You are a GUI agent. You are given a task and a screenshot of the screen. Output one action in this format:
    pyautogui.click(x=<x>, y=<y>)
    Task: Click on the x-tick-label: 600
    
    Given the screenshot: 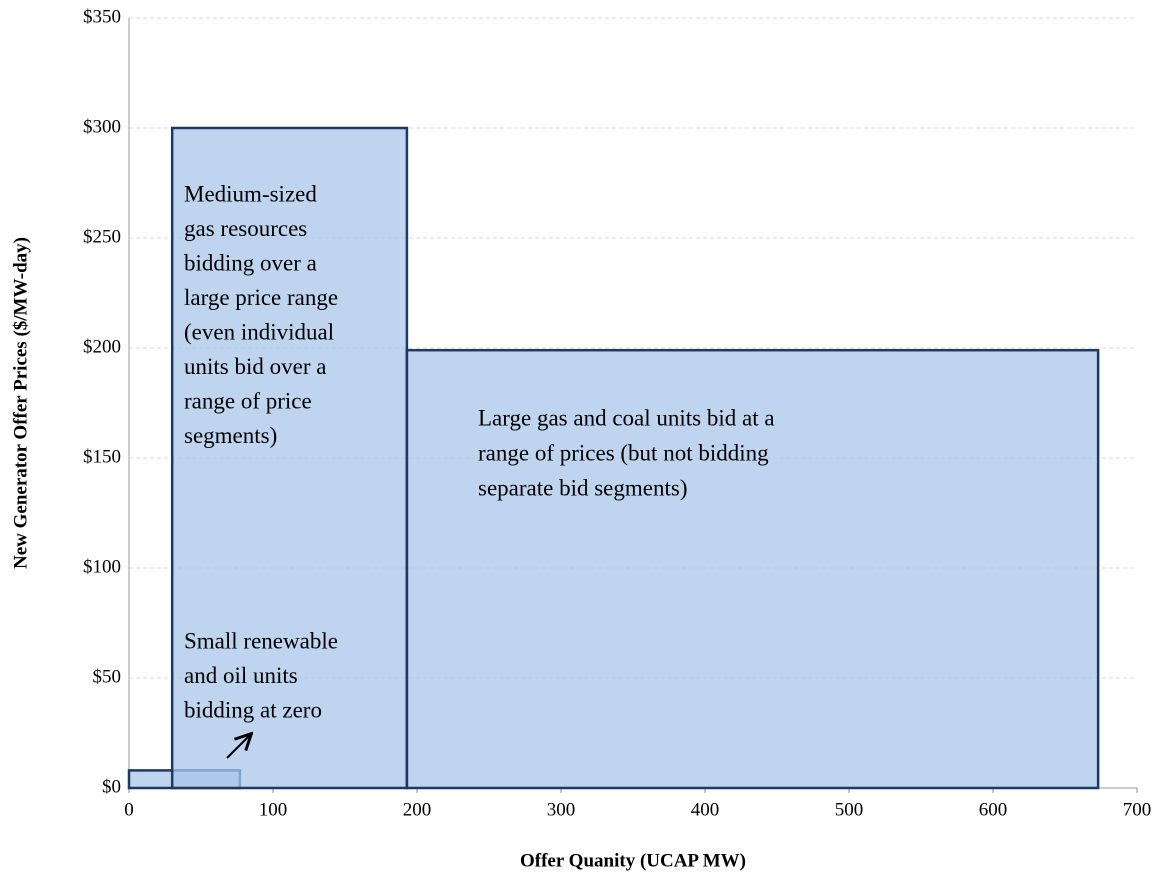 What is the action you would take?
    pyautogui.click(x=993, y=809)
    